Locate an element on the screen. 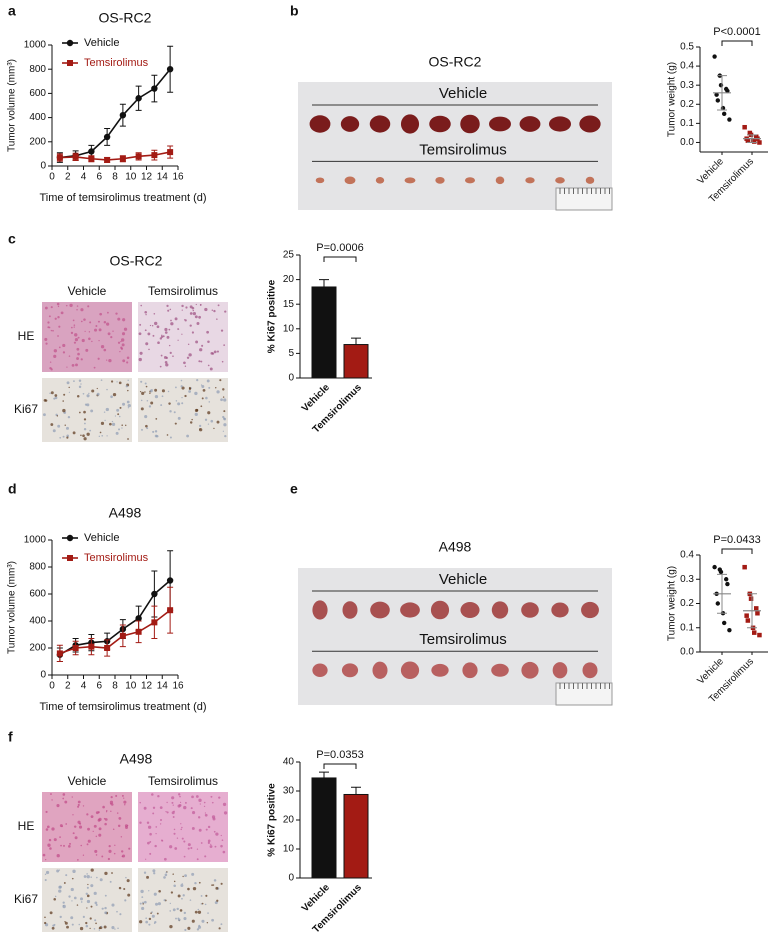 Image resolution: width=768 pixels, height=943 pixels. y-tick-label: 0.4 is located at coordinates (687, 66).